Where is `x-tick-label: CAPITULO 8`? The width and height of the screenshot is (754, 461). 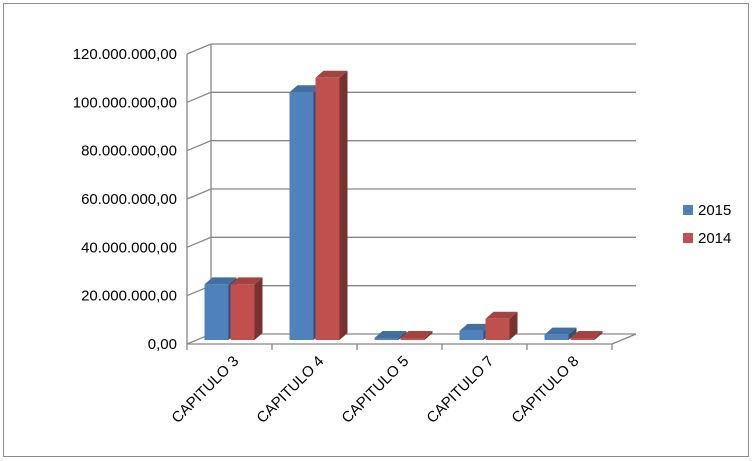 x-tick-label: CAPITULO 8 is located at coordinates (545, 390).